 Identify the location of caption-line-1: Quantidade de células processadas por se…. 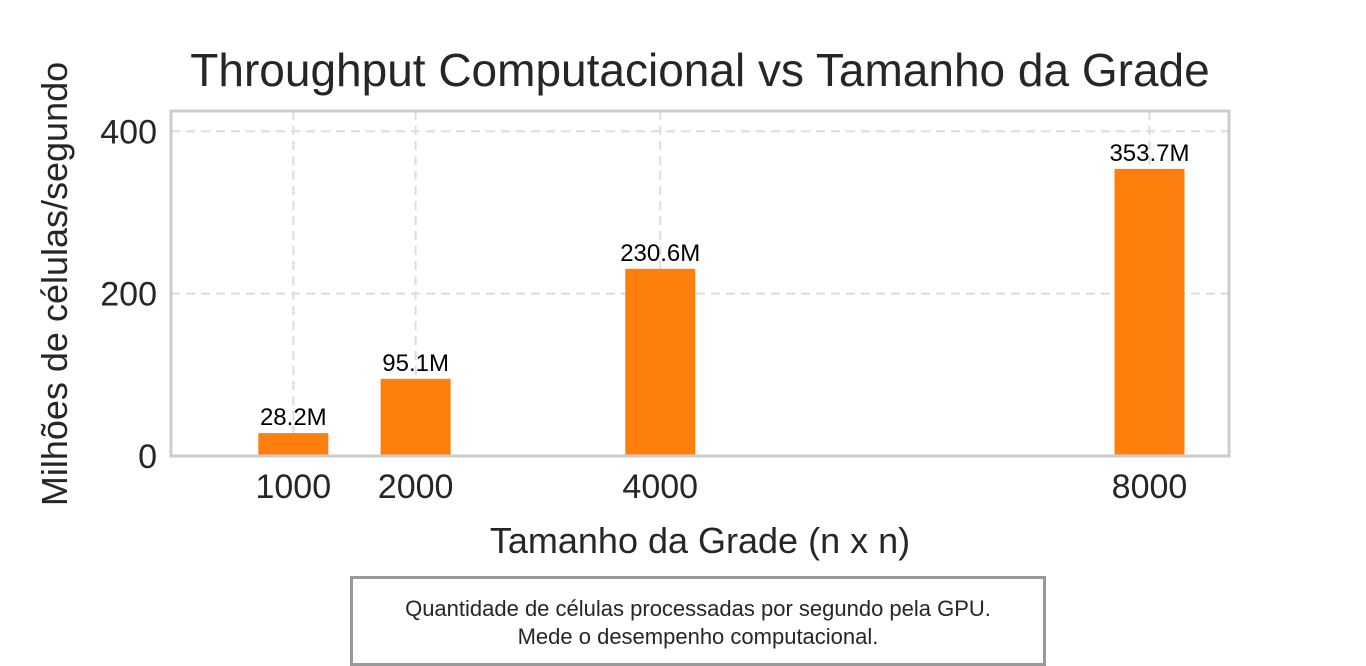
(698, 608).